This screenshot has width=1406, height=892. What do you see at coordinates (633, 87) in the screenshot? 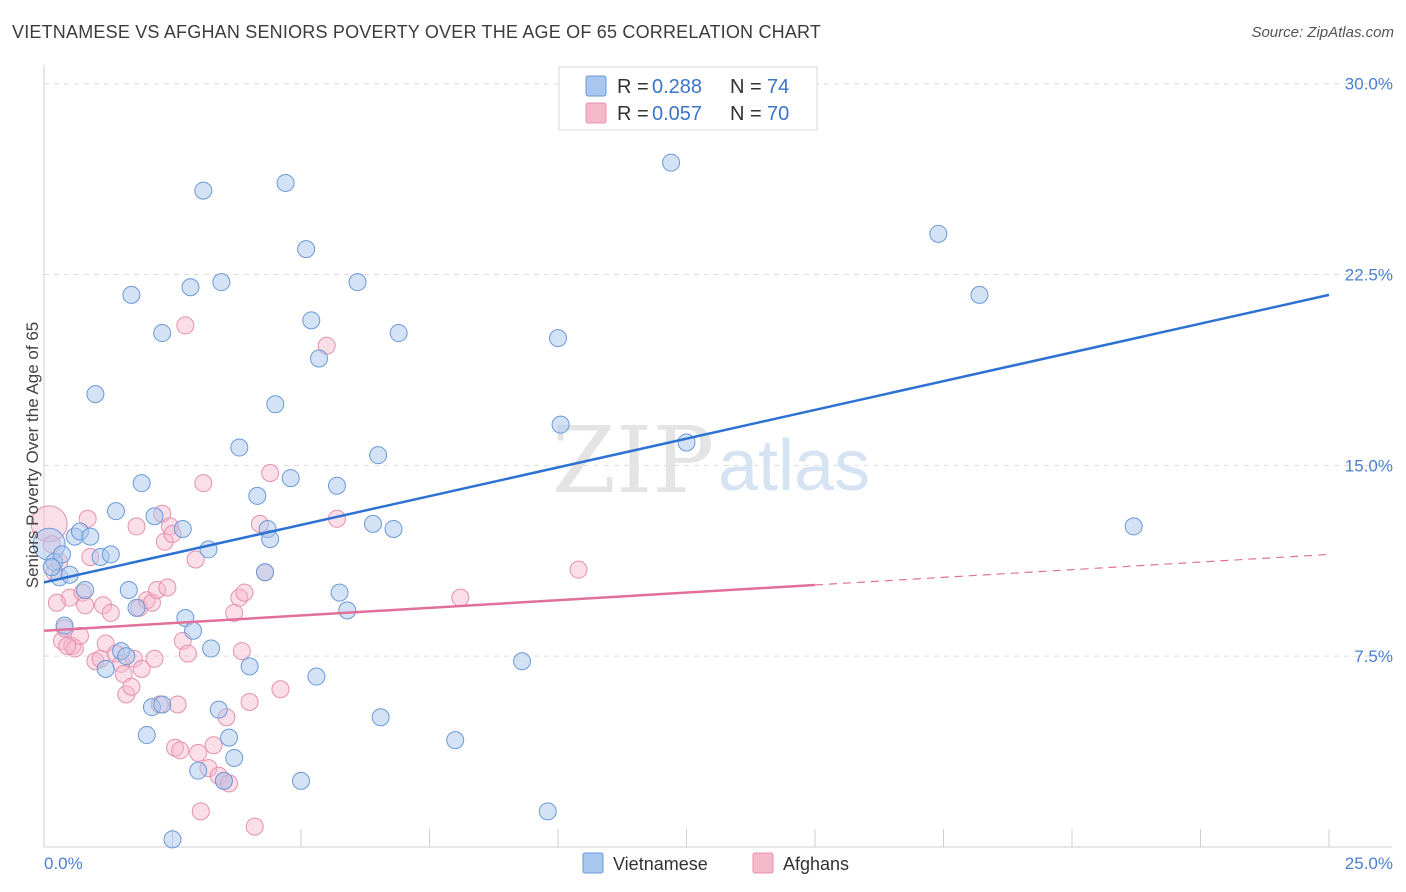
I see `legend-r-label-vietnamese: R =` at bounding box center [633, 87].